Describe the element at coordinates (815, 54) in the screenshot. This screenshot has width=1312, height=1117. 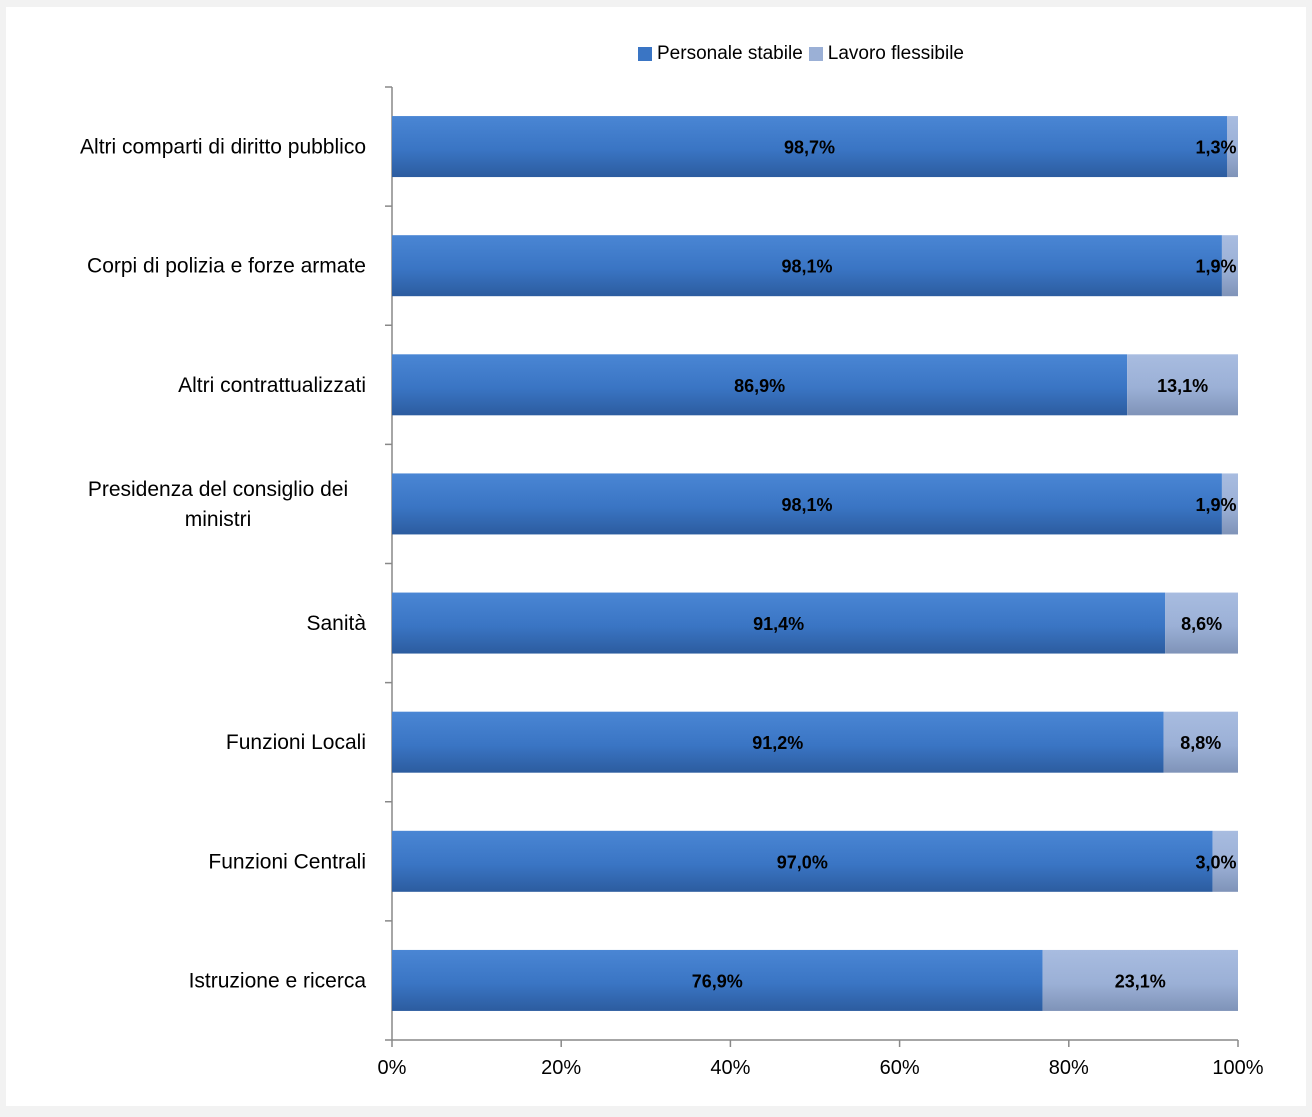
I see `legend-swatch-flexible` at that location.